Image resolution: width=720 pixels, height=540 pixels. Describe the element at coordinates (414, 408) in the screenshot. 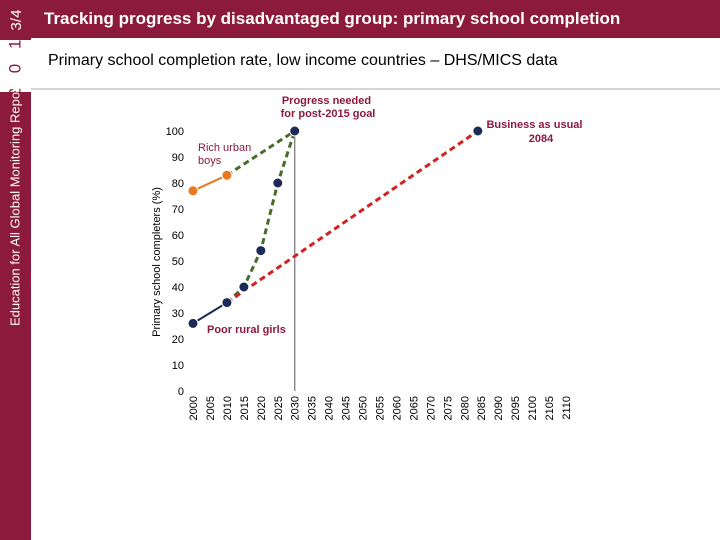

I see `x-tick-label: 2065` at that location.